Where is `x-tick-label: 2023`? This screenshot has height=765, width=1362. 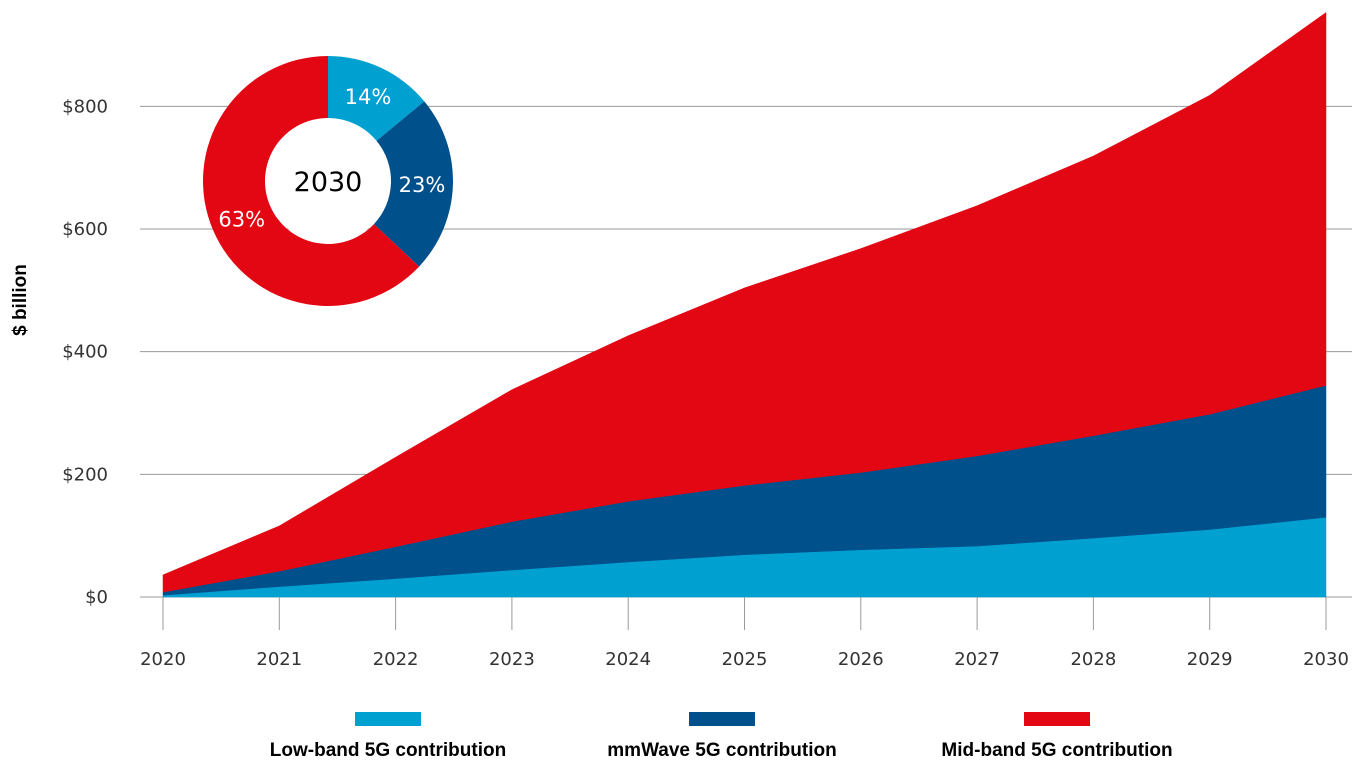 x-tick-label: 2023 is located at coordinates (512, 659).